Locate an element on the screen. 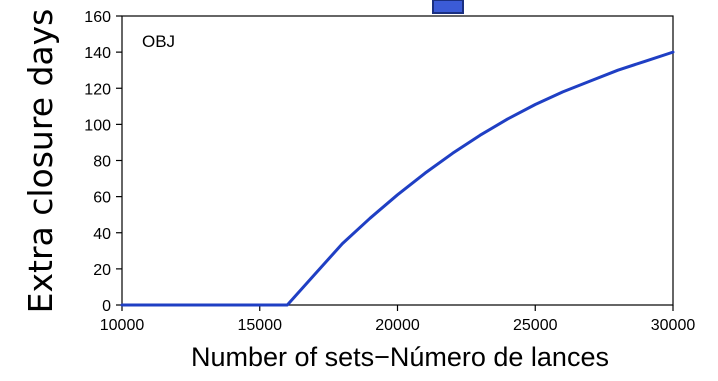 This screenshot has width=718, height=381. y-axis-title: Extra closure days is located at coordinates (40, 161).